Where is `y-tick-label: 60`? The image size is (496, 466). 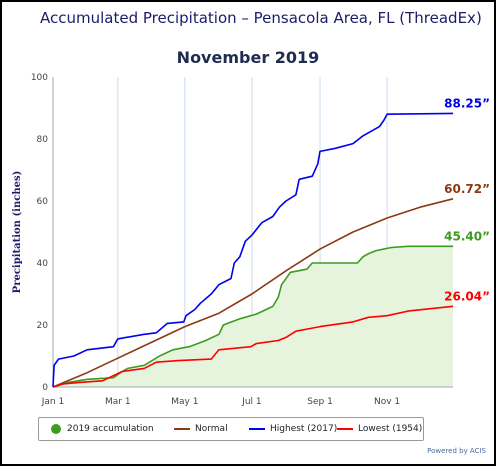
y-tick-label: 60 is located at coordinates (43, 202).